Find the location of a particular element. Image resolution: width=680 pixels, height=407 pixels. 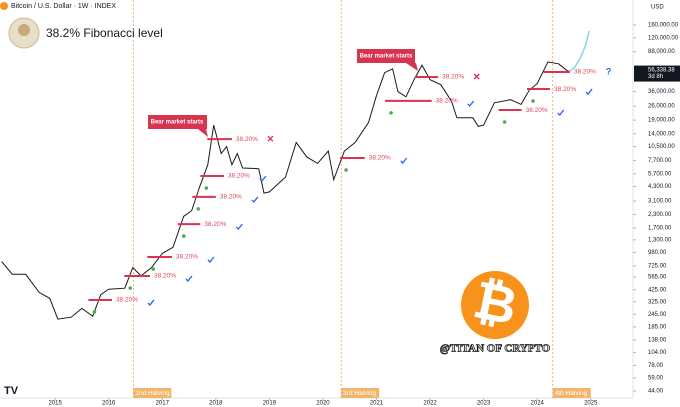

y-tick-label: 59.00 is located at coordinates (656, 378).